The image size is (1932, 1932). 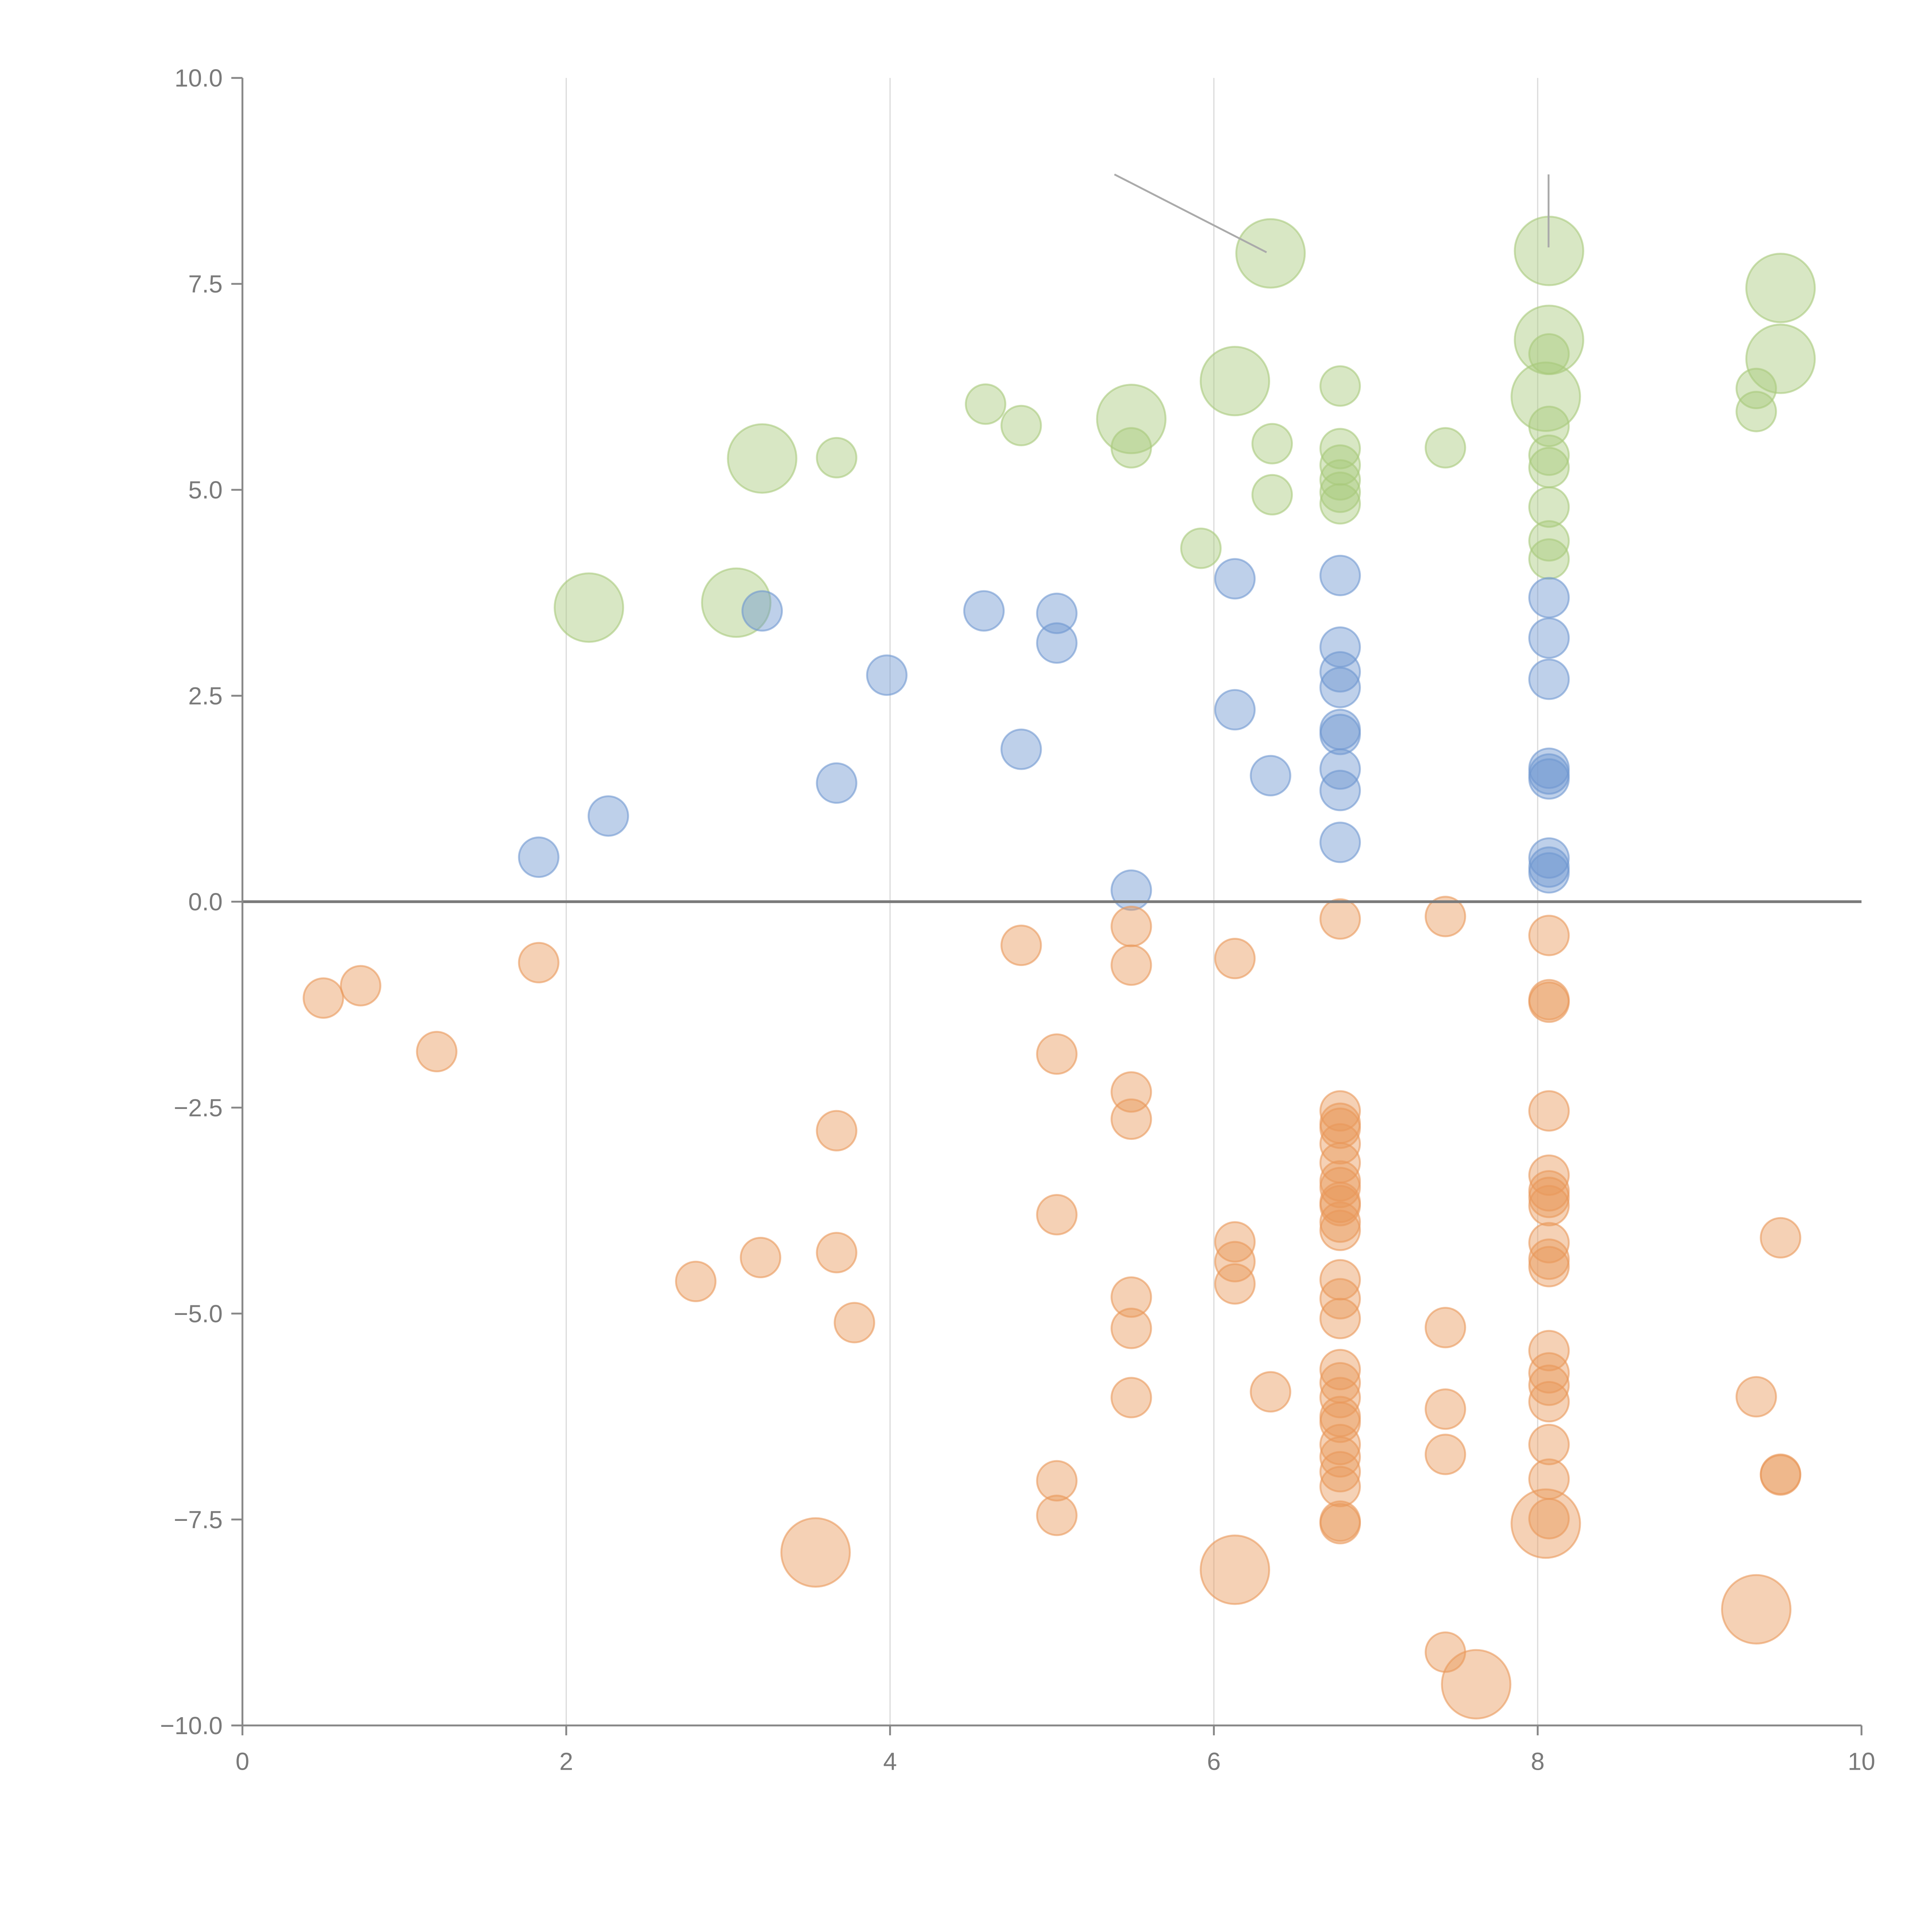 I want to click on x-tick-label: 8, so click(x=1538, y=1762).